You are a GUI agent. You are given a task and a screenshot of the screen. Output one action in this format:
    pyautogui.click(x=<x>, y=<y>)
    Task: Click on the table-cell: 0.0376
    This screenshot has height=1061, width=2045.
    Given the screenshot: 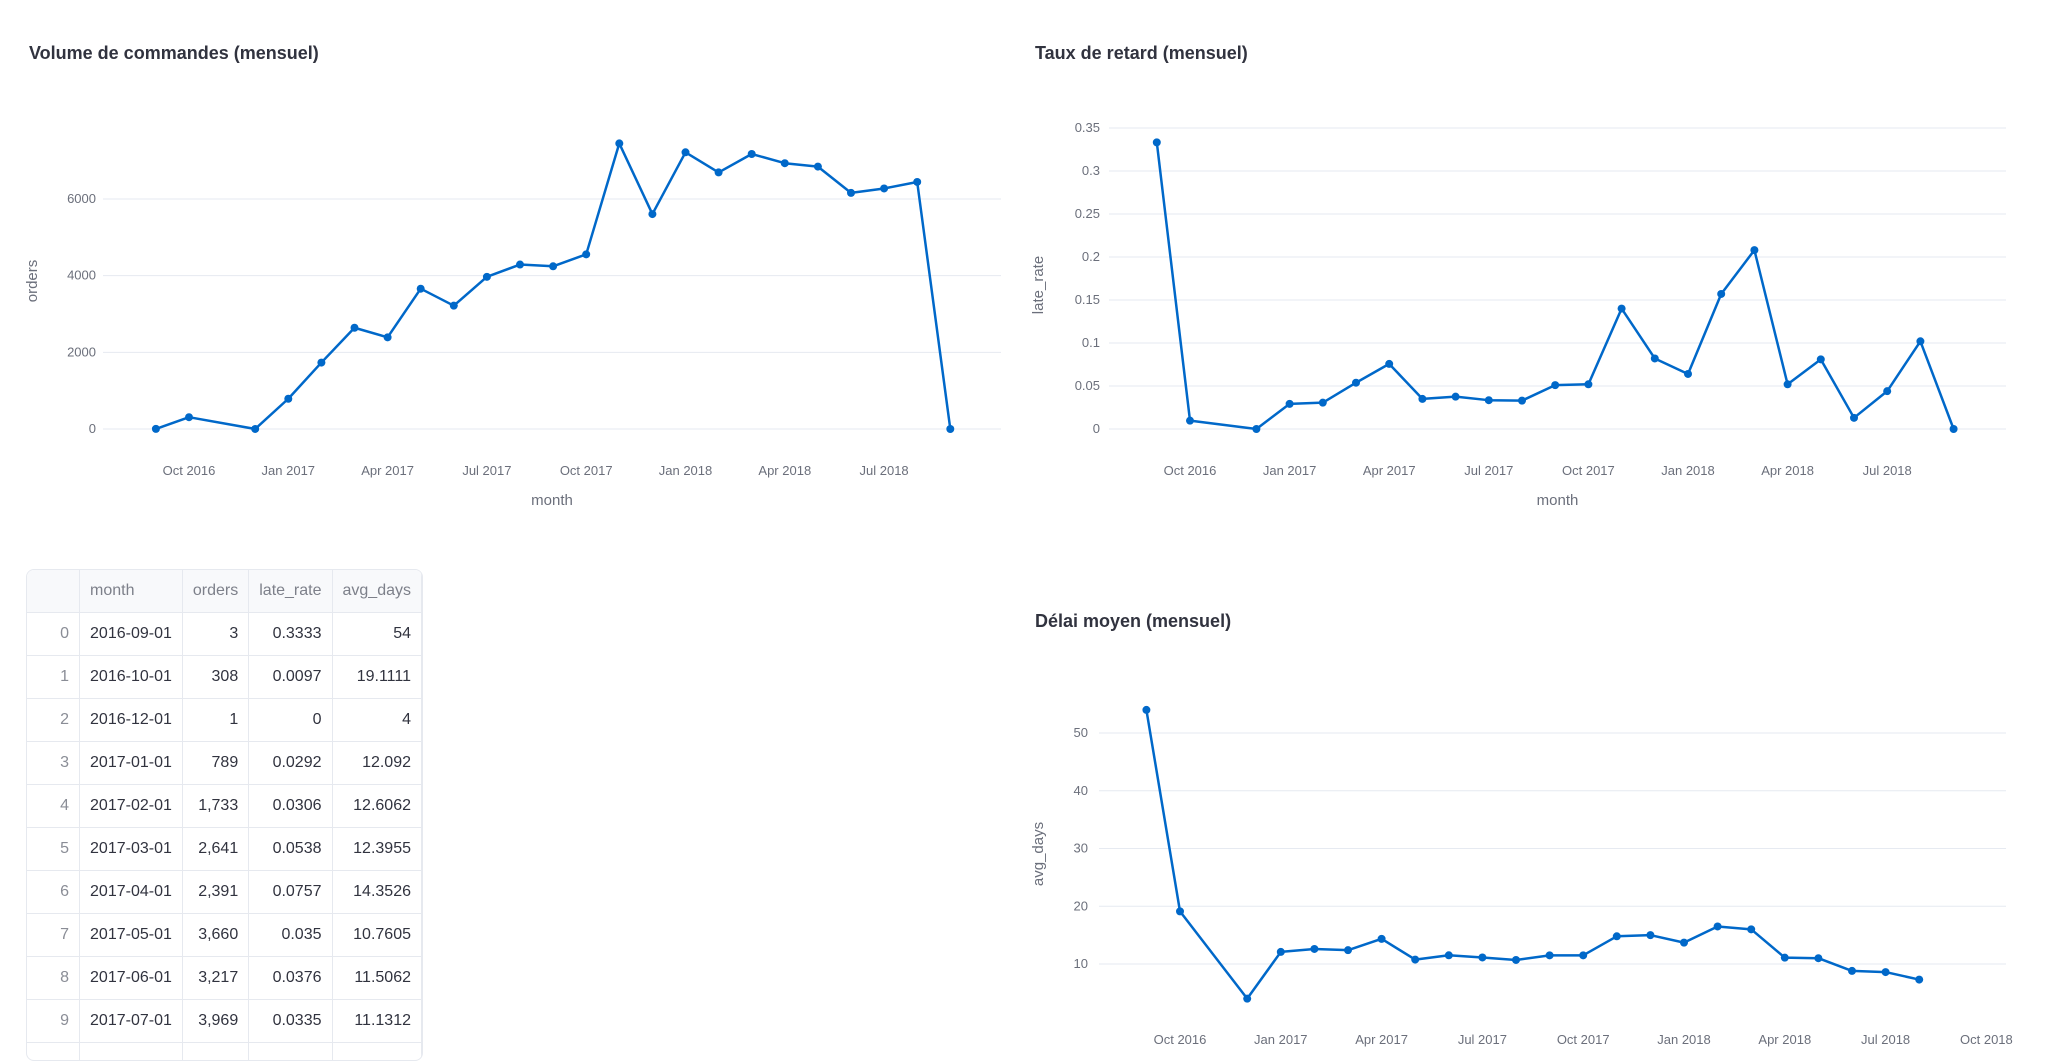 What is the action you would take?
    pyautogui.click(x=290, y=978)
    